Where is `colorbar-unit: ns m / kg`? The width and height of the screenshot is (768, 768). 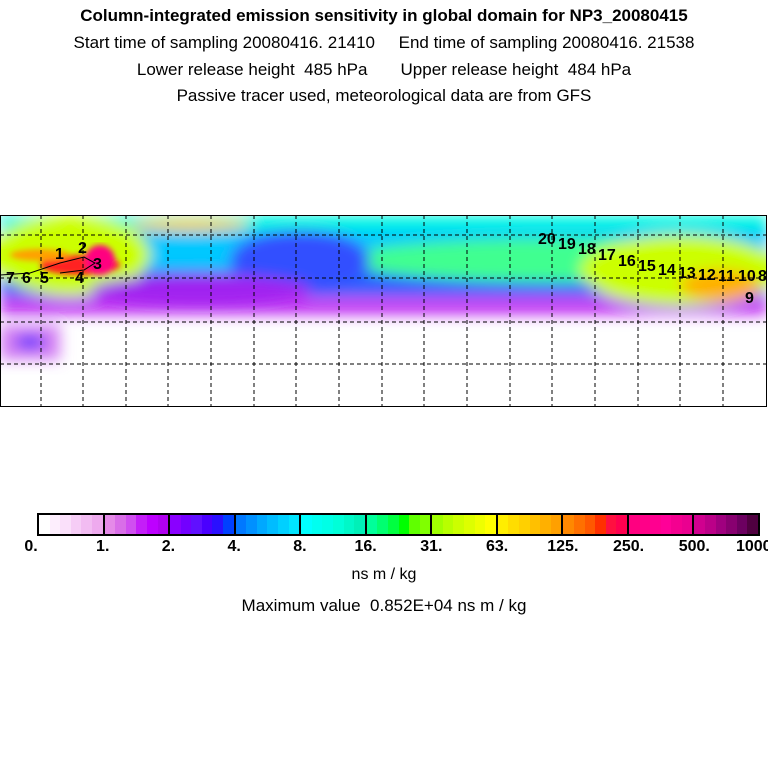 colorbar-unit: ns m / kg is located at coordinates (384, 574).